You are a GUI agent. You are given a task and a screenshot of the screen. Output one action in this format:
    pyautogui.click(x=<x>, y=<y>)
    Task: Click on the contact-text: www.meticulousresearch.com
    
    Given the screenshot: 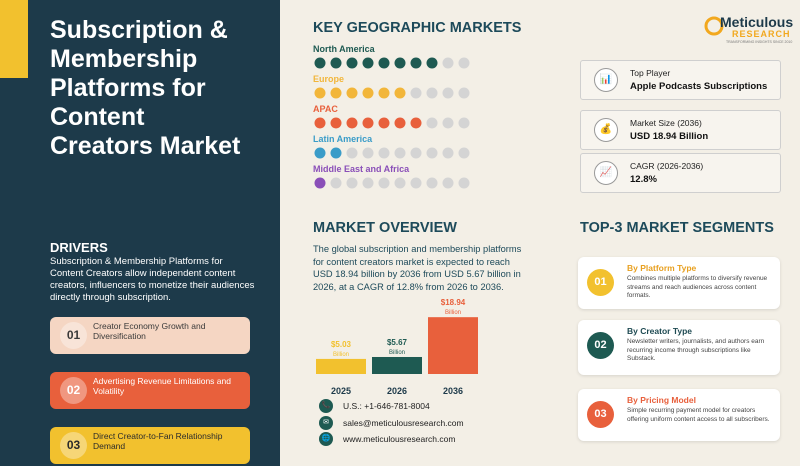 What is the action you would take?
    pyautogui.click(x=399, y=439)
    